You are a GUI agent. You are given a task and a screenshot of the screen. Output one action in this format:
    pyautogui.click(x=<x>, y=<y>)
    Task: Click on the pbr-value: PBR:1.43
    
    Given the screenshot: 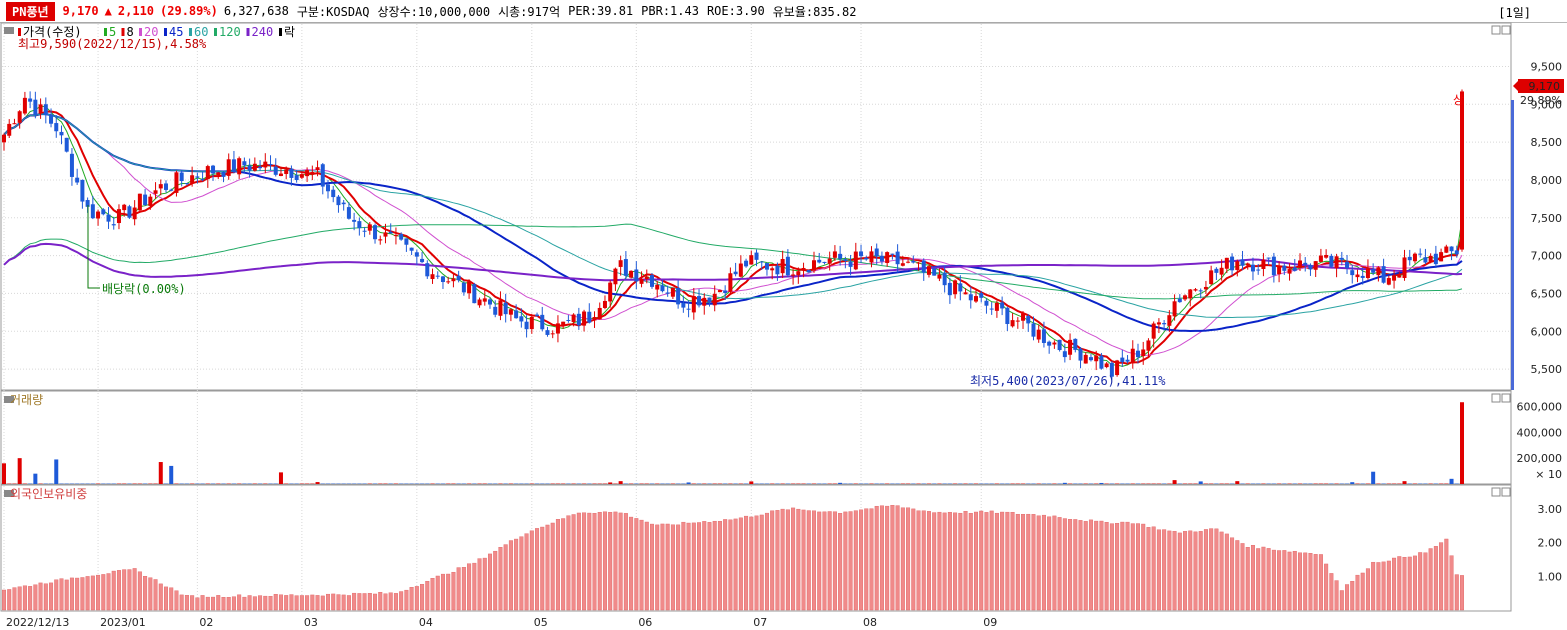 What is the action you would take?
    pyautogui.click(x=670, y=11)
    